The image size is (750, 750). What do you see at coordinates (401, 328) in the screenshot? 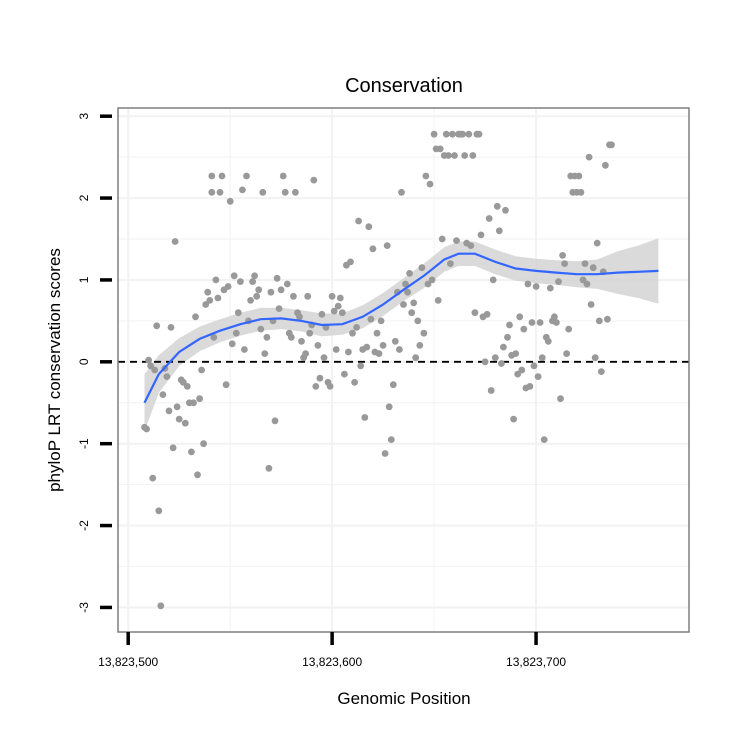
I see `smooth-trend` at bounding box center [401, 328].